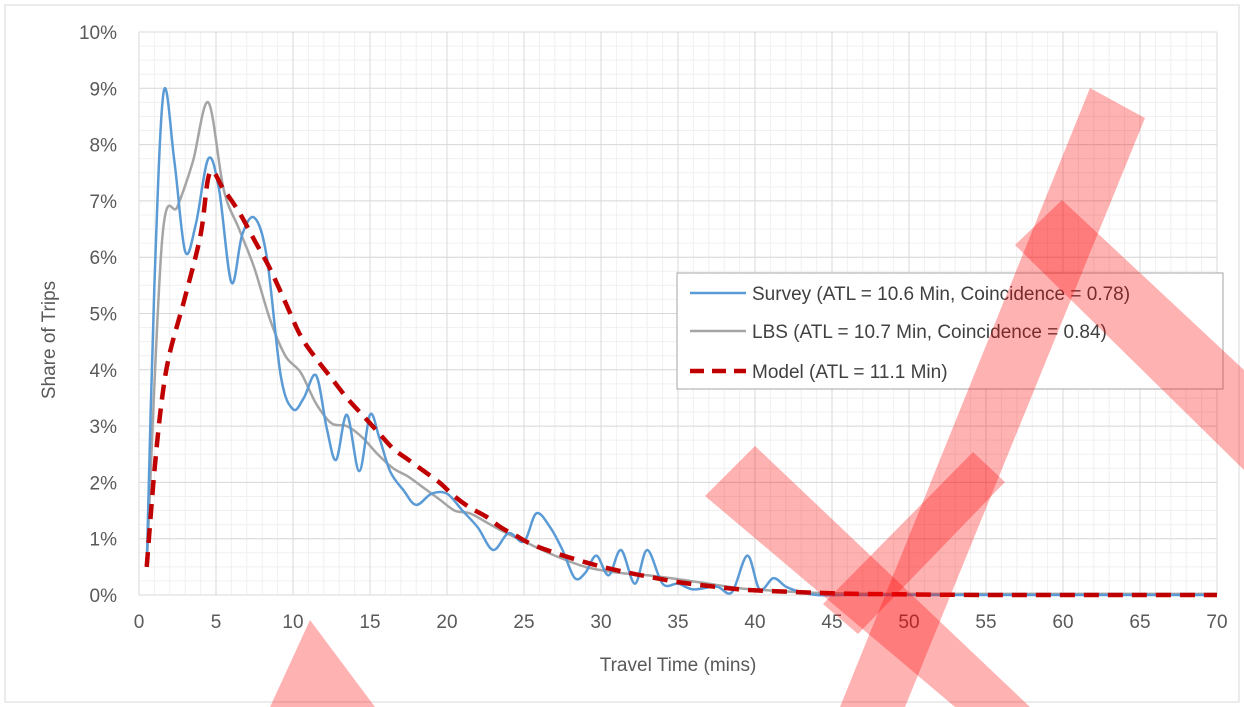 The width and height of the screenshot is (1244, 707). I want to click on y-axis-ticks: 0% 1% 2% 3% 4% 5% 6% 7% 8% 9% 10%, so click(98, 315).